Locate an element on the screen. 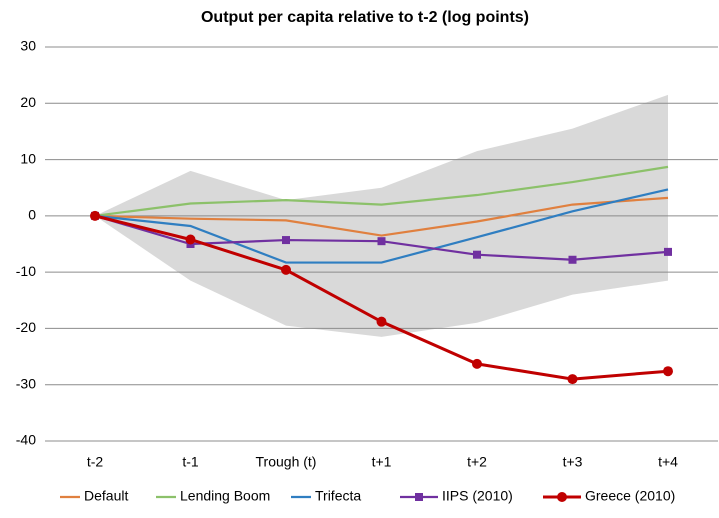 This screenshot has height=518, width=719. x-tick-label: t+2 is located at coordinates (477, 462).